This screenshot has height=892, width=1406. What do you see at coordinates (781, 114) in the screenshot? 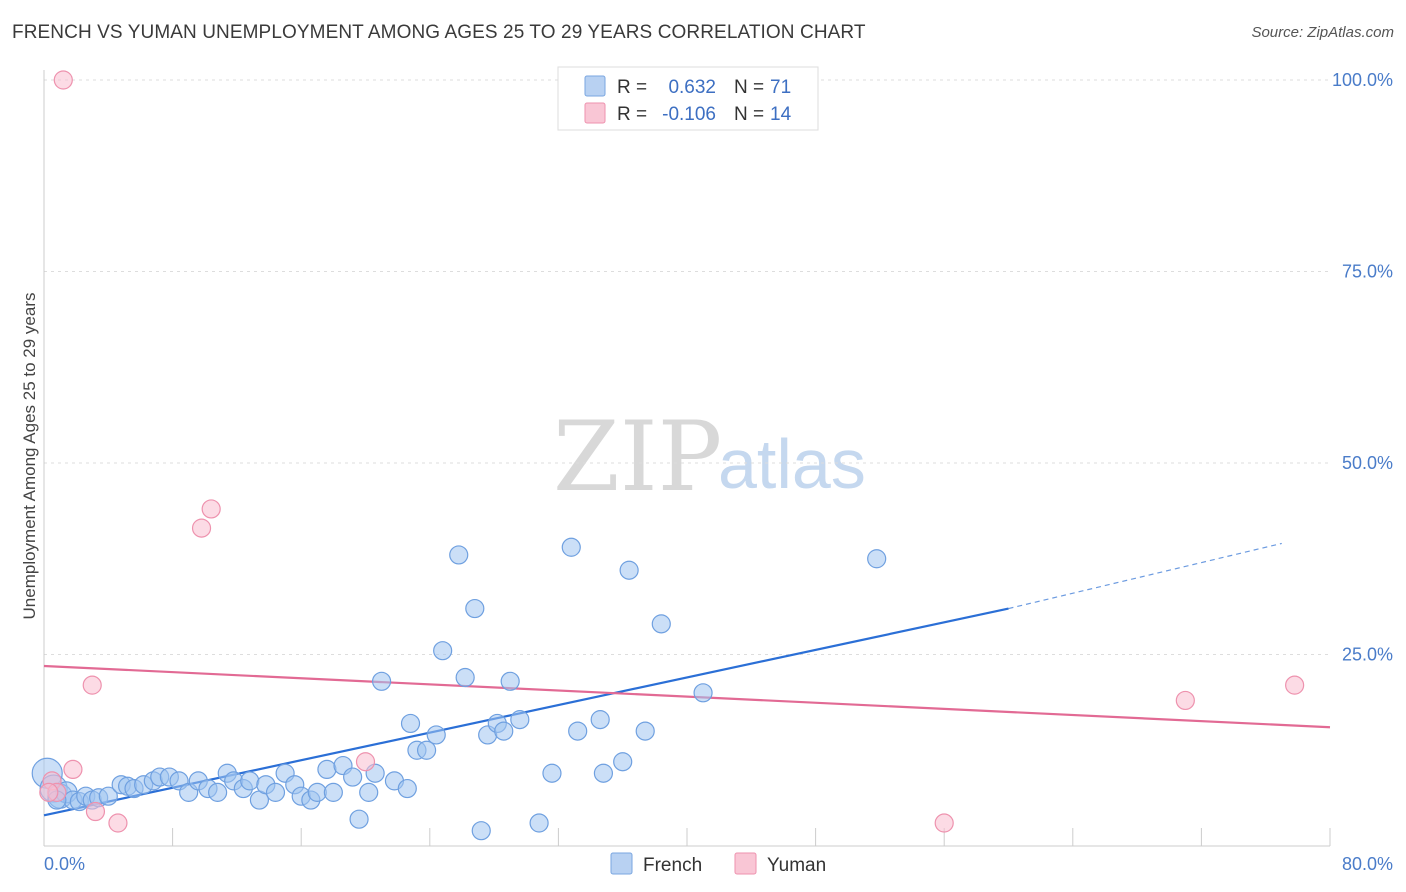
I see `legend-n-value: 14` at bounding box center [781, 114].